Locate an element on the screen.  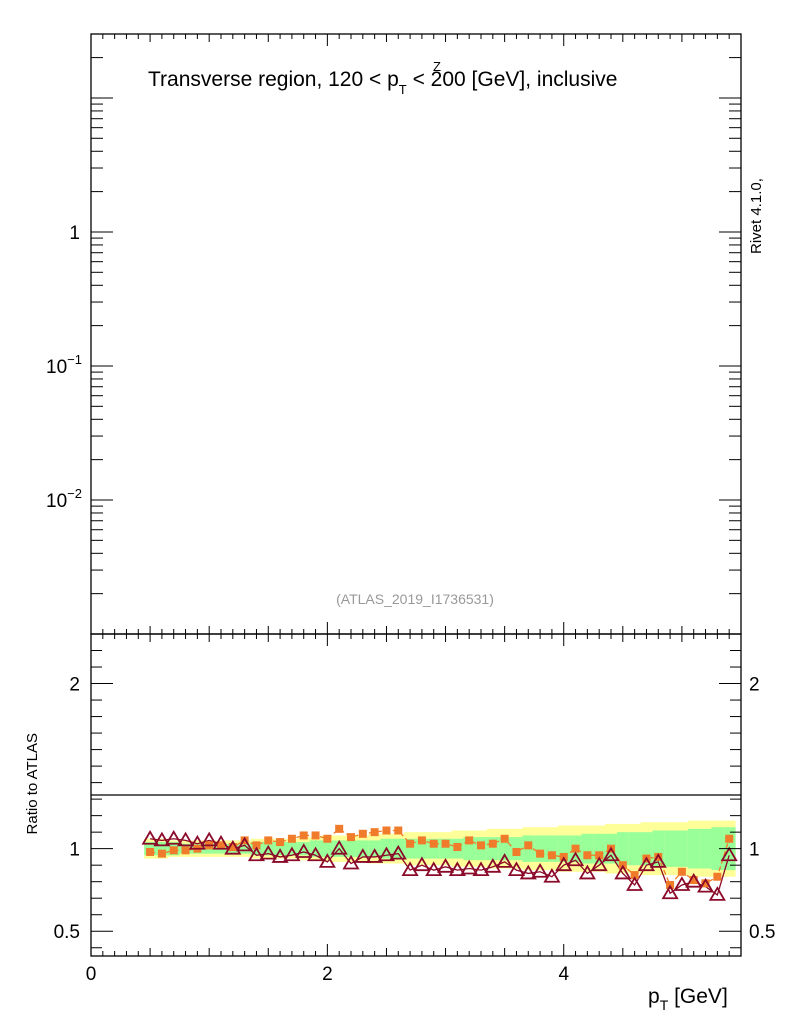
ratio-y-label: Ratio to ATLAS is located at coordinates (32, 783).